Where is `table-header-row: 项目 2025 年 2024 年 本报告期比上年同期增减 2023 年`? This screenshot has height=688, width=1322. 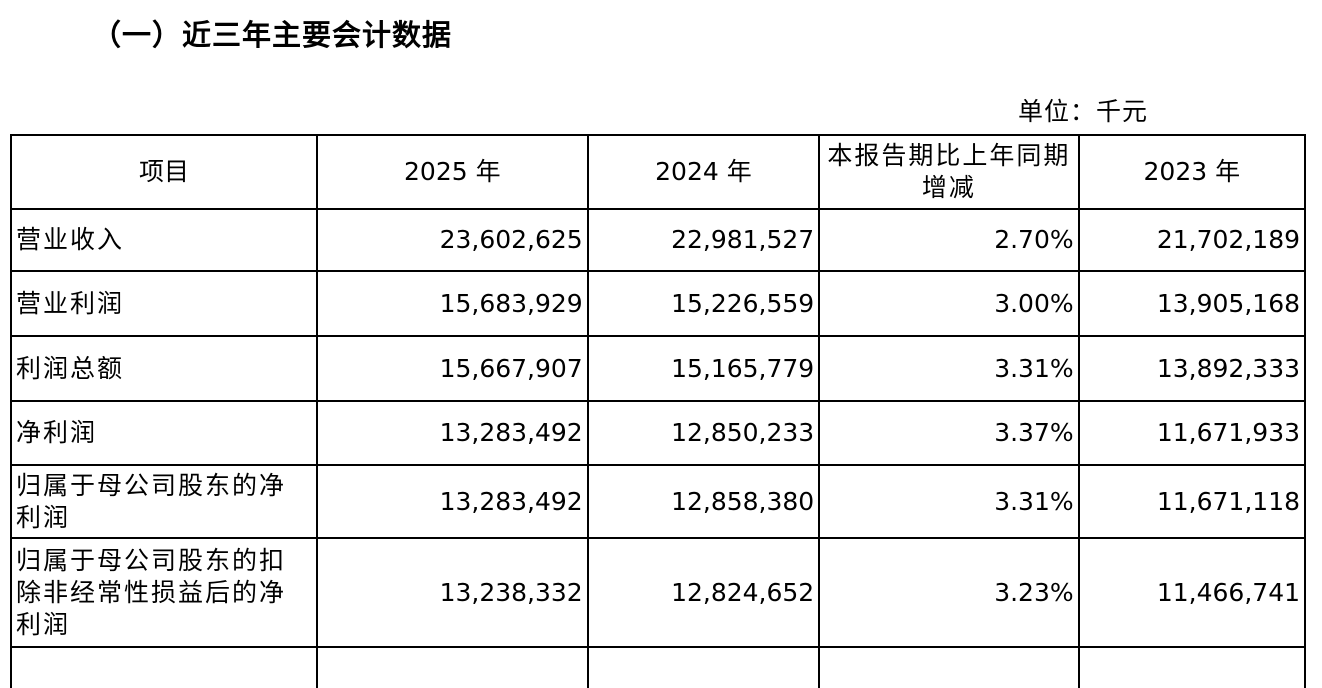
table-header-row: 项目 2025 年 2024 年 本报告期比上年同期增减 2023 年 is located at coordinates (658, 172).